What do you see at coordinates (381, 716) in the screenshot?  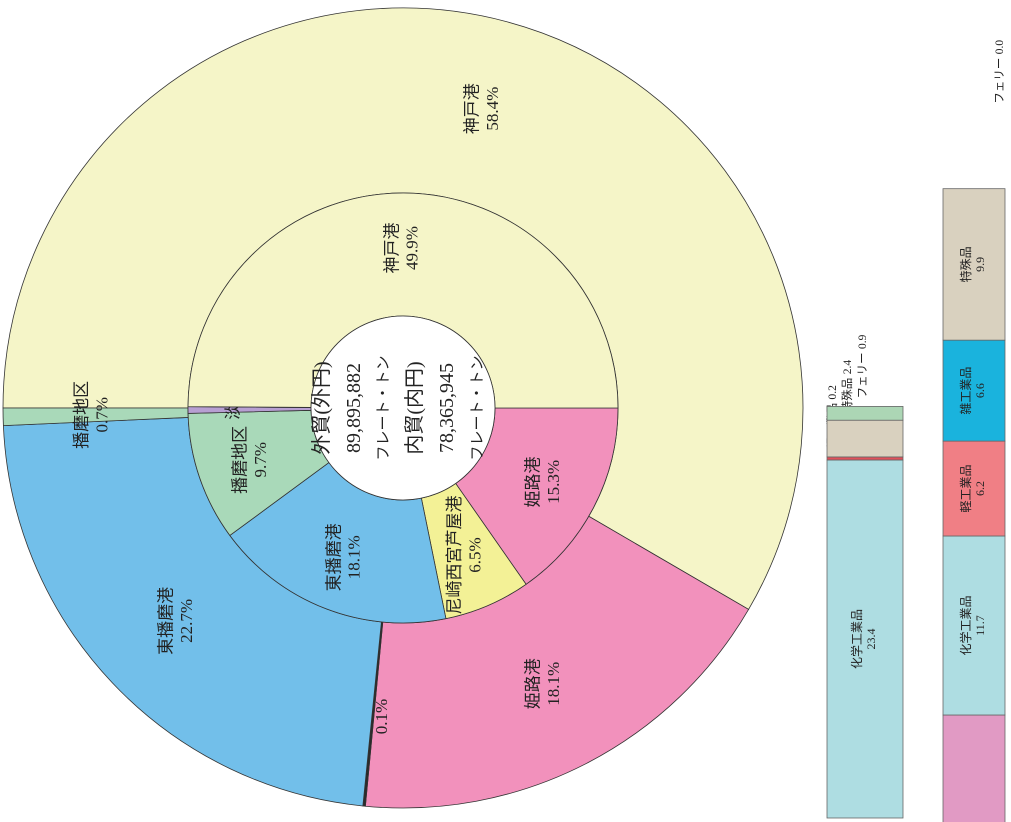 I see `slice-label-line: 0.1%` at bounding box center [381, 716].